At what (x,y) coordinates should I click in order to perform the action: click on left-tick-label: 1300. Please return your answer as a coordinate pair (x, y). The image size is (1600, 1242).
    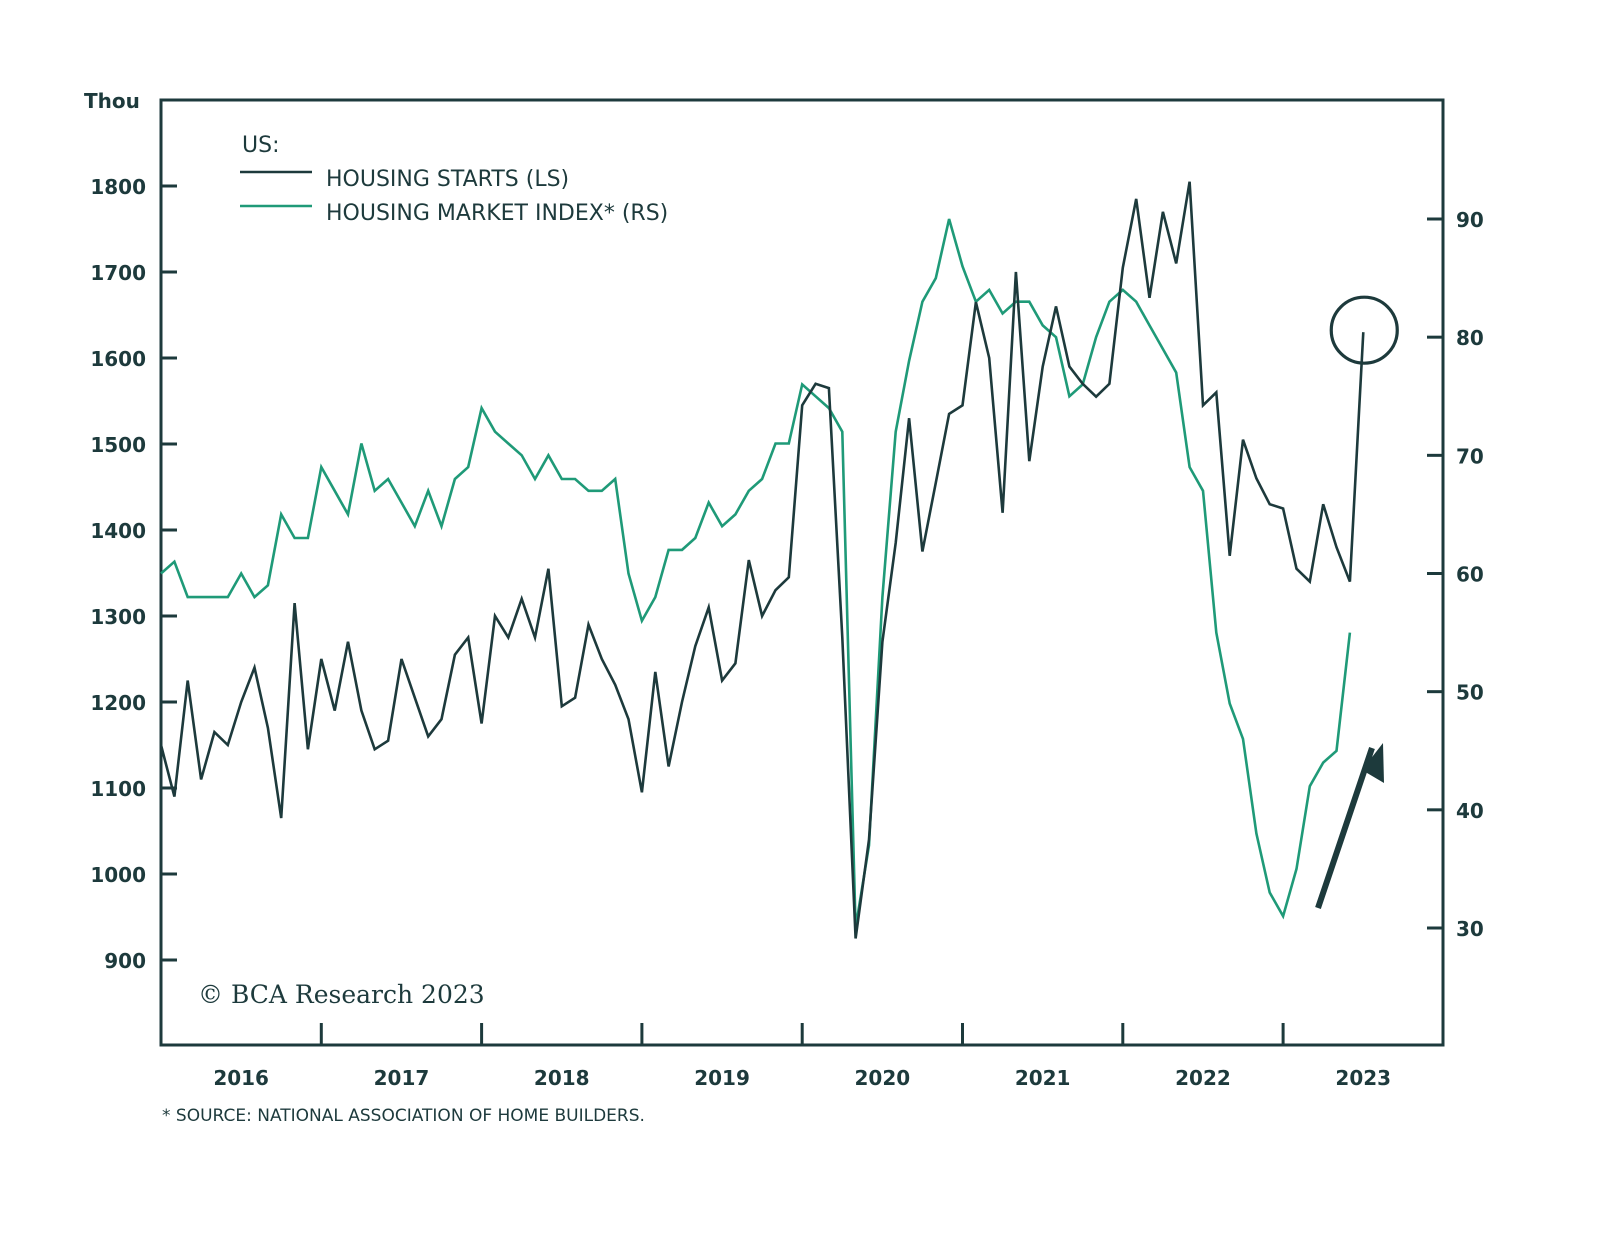
    Looking at the image, I should click on (118, 617).